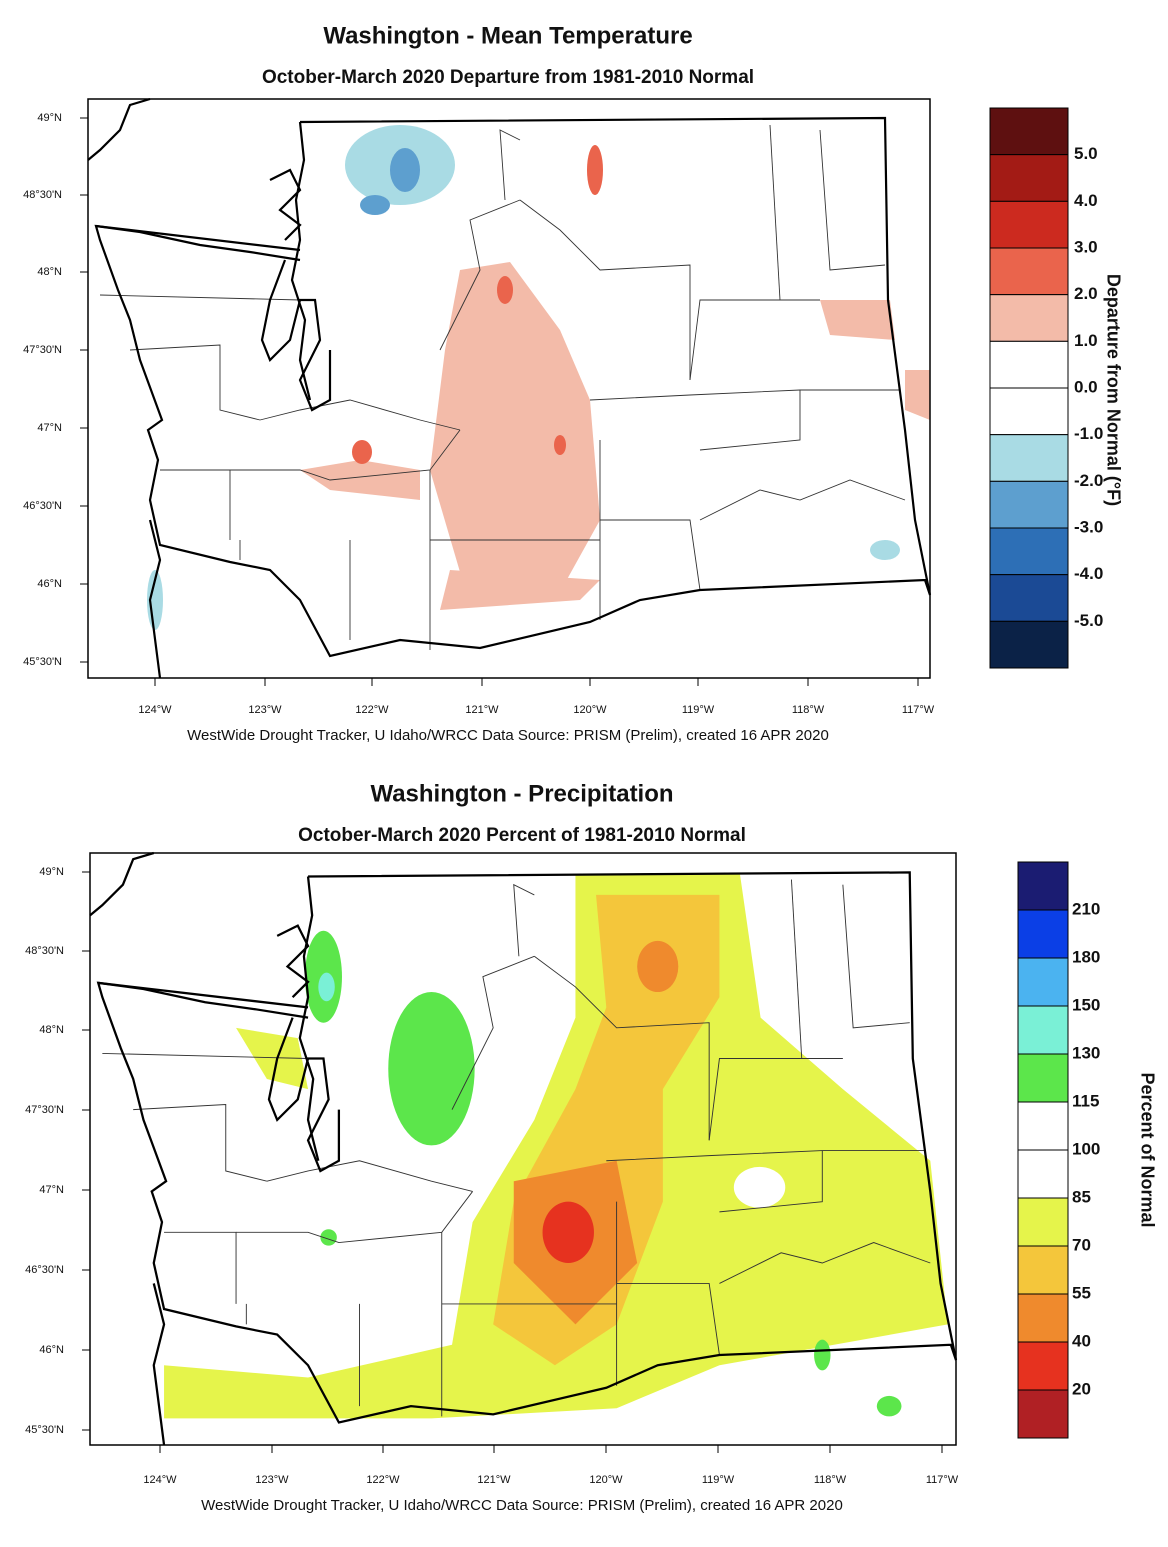 This screenshot has height=1547, width=1168. What do you see at coordinates (272, 1480) in the screenshot?
I see `lon-label: 123°W` at bounding box center [272, 1480].